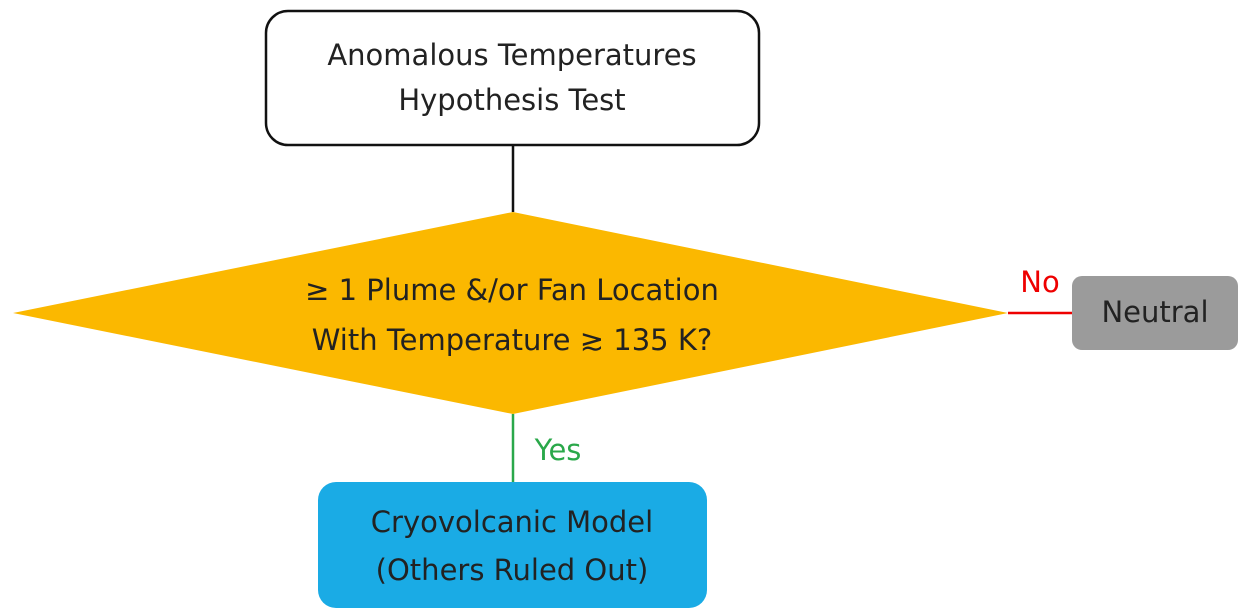 This screenshot has width=1242, height=609. What do you see at coordinates (512, 340) in the screenshot?
I see `node-label: With Temperature ≳ 135 K?` at bounding box center [512, 340].